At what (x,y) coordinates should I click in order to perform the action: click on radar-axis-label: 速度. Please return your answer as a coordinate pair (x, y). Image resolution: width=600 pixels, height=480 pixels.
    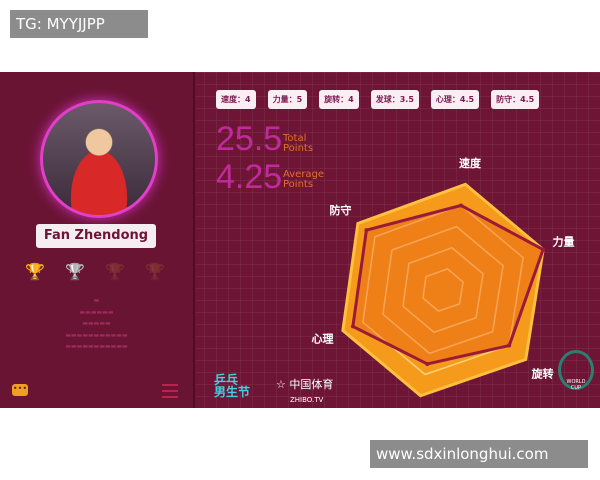
    Looking at the image, I should click on (470, 163).